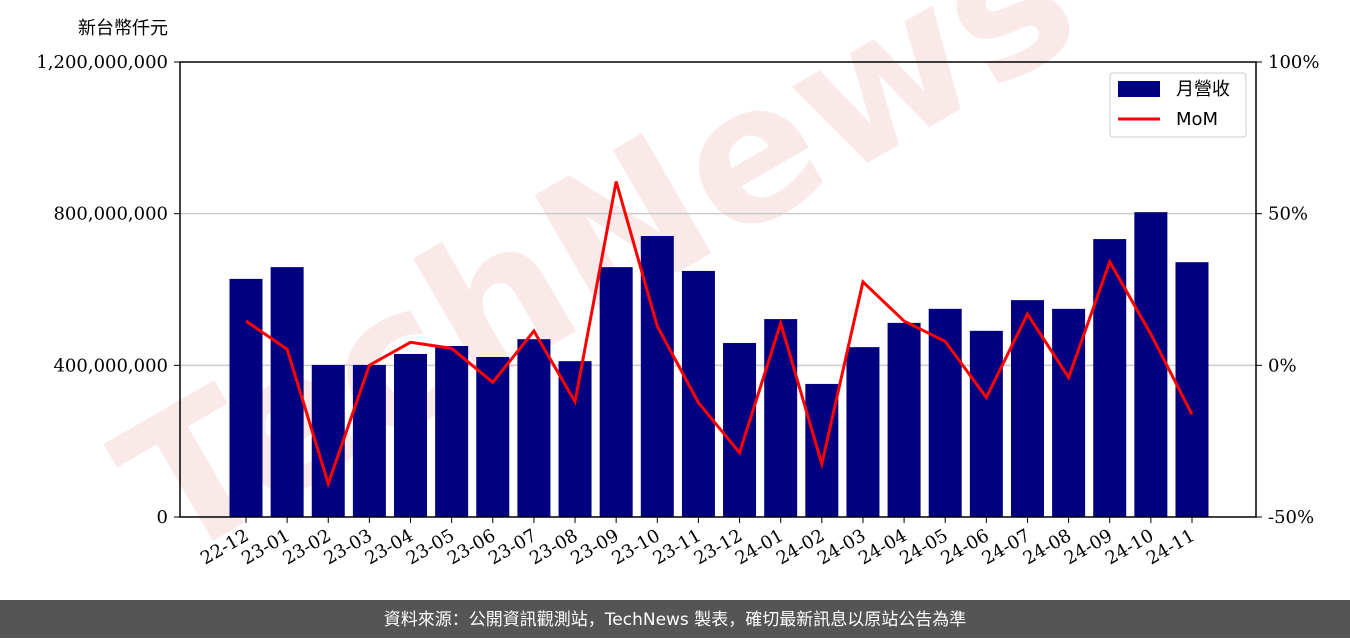 This screenshot has width=1350, height=642. I want to click on x-tick-label: 24-11, so click(1170, 547).